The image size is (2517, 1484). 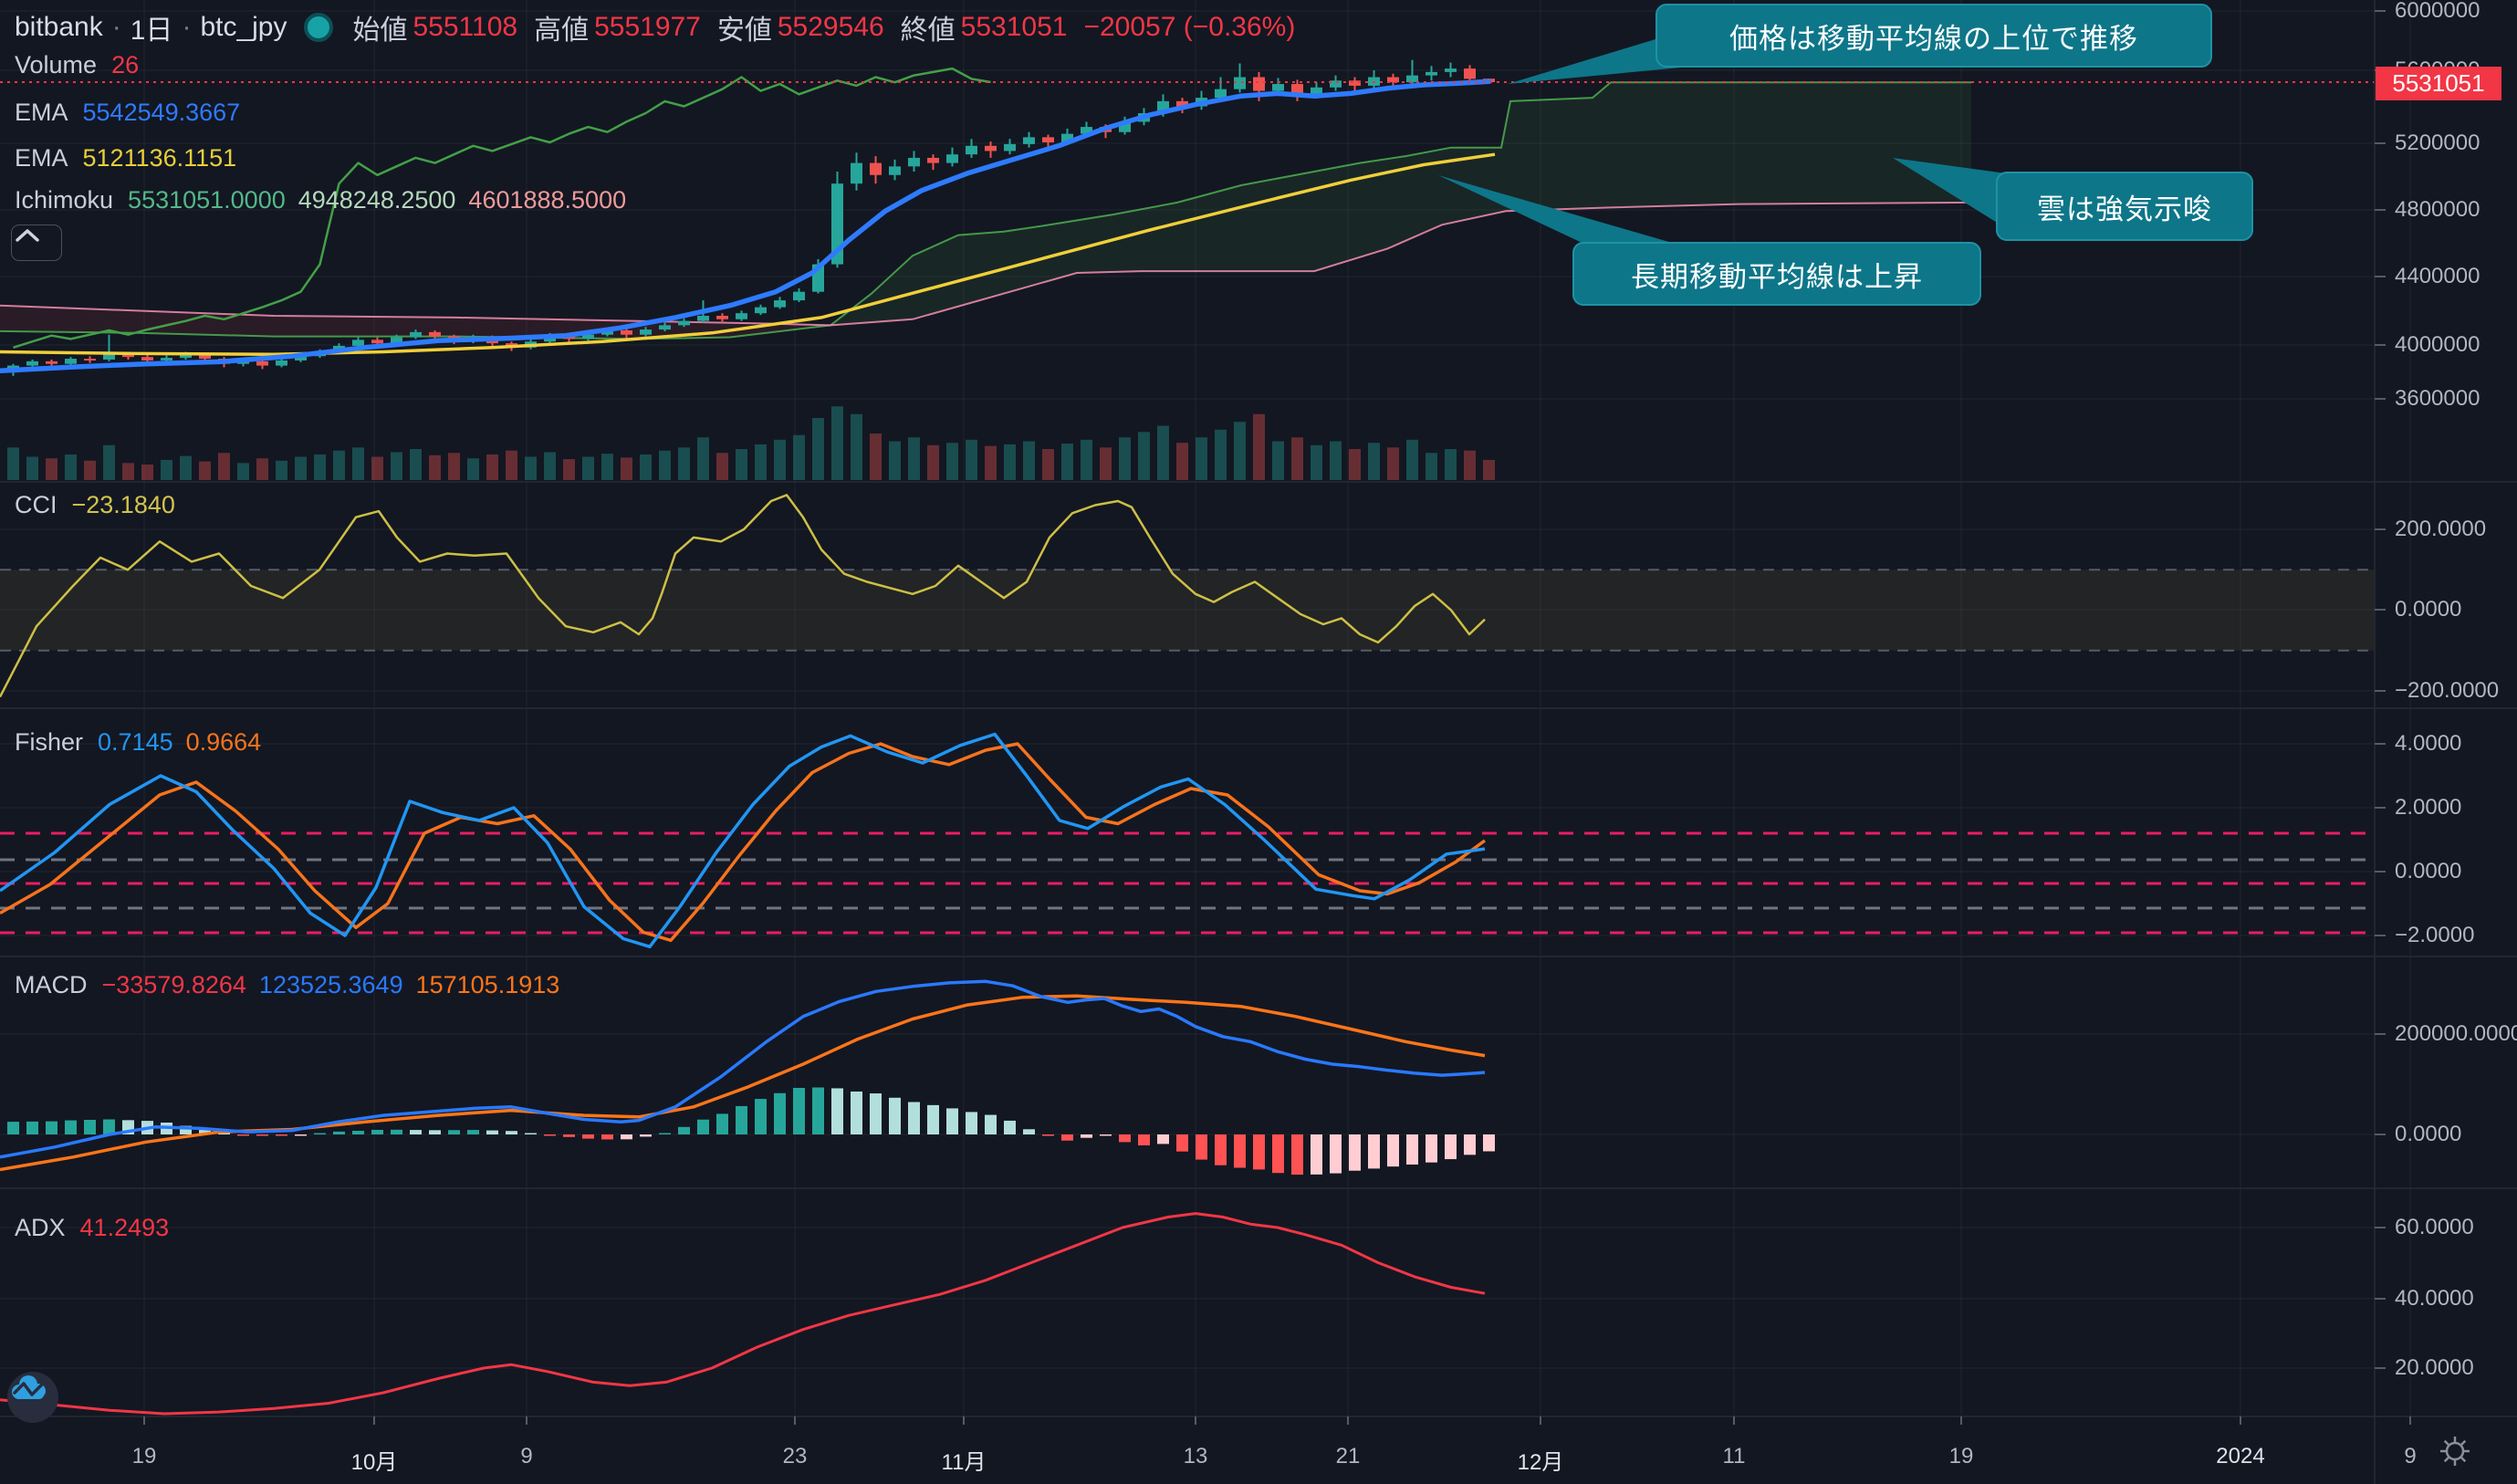 I want to click on macd-value-hist: −33579.8264, so click(x=173, y=985).